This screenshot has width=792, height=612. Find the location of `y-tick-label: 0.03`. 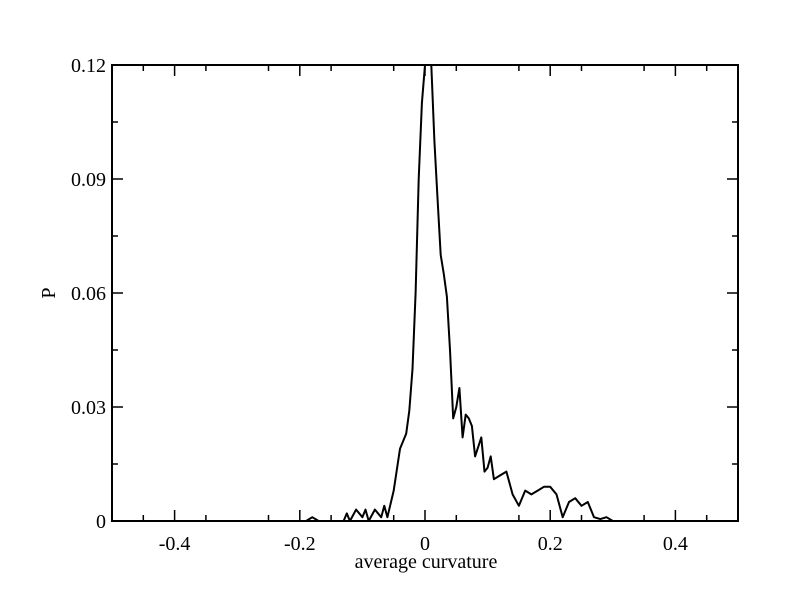

y-tick-label: 0.03 is located at coordinates (88, 408).